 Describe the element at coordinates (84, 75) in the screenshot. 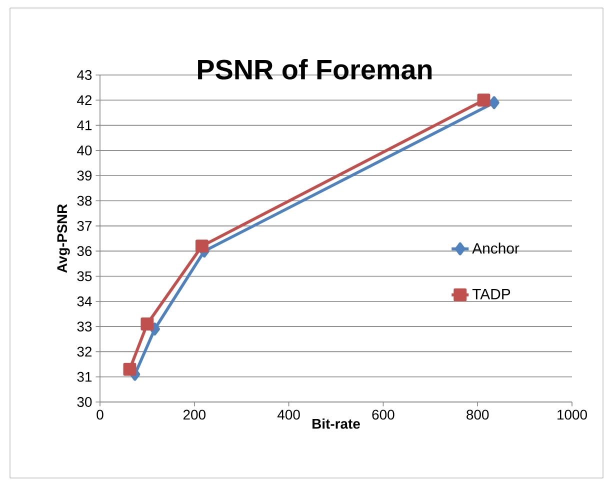

I see `y-tick-label: 43` at that location.